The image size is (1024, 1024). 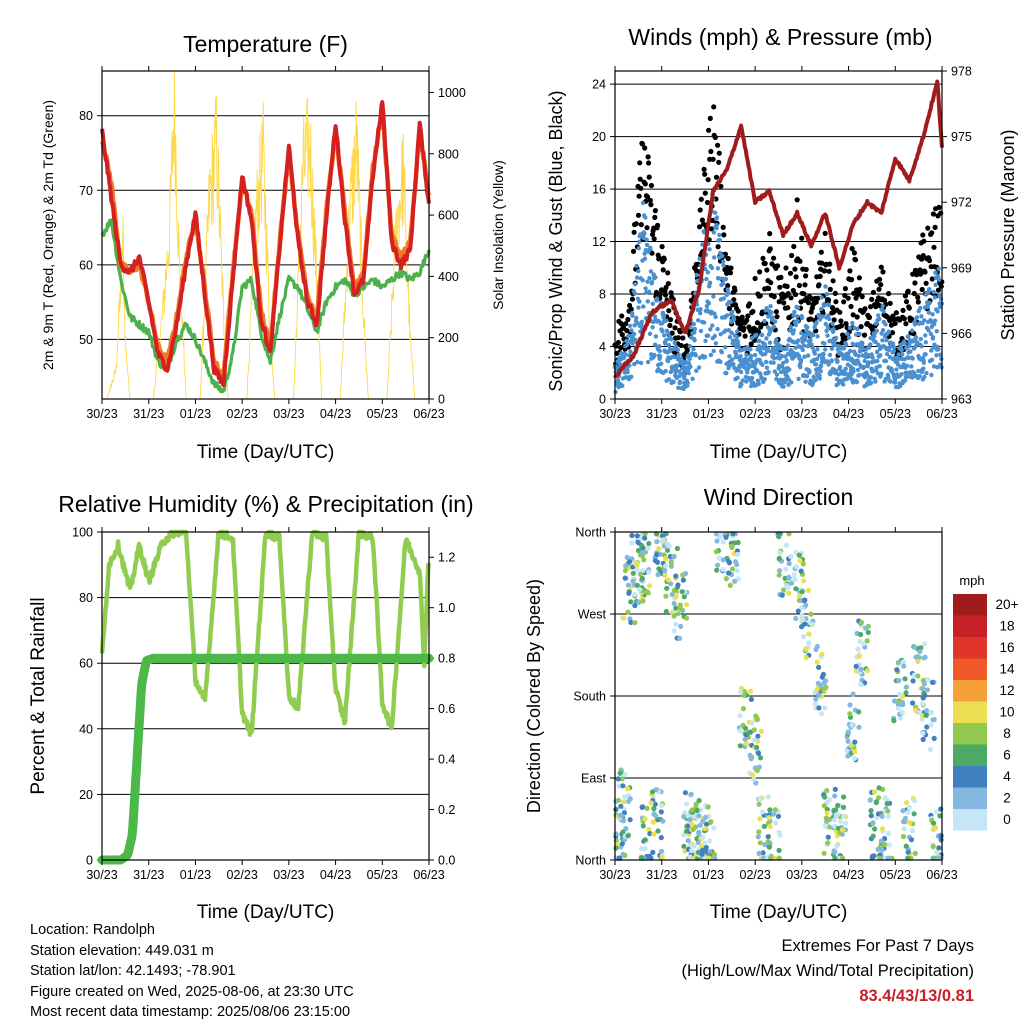 I want to click on legend-label: 8, so click(x=1007, y=733).